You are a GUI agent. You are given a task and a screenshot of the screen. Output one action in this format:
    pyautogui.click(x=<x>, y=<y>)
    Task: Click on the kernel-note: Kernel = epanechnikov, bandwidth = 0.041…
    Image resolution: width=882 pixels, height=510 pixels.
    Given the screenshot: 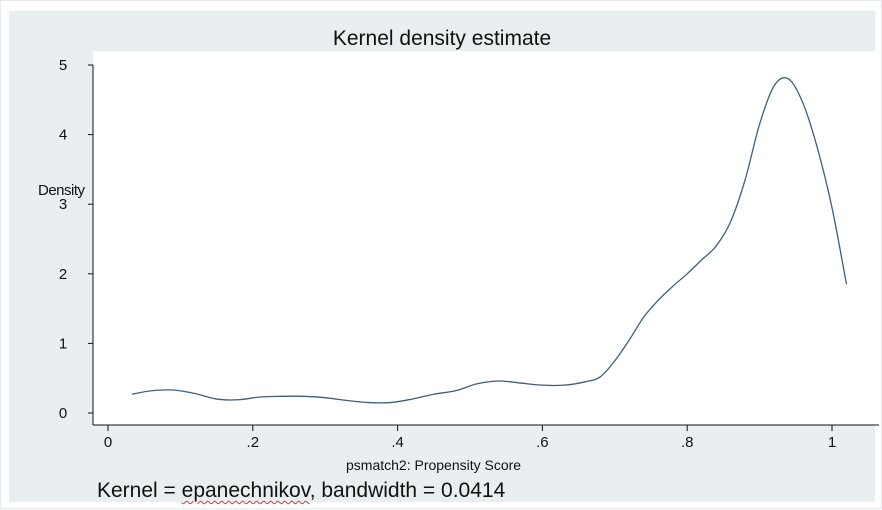 What is the action you would take?
    pyautogui.click(x=301, y=491)
    